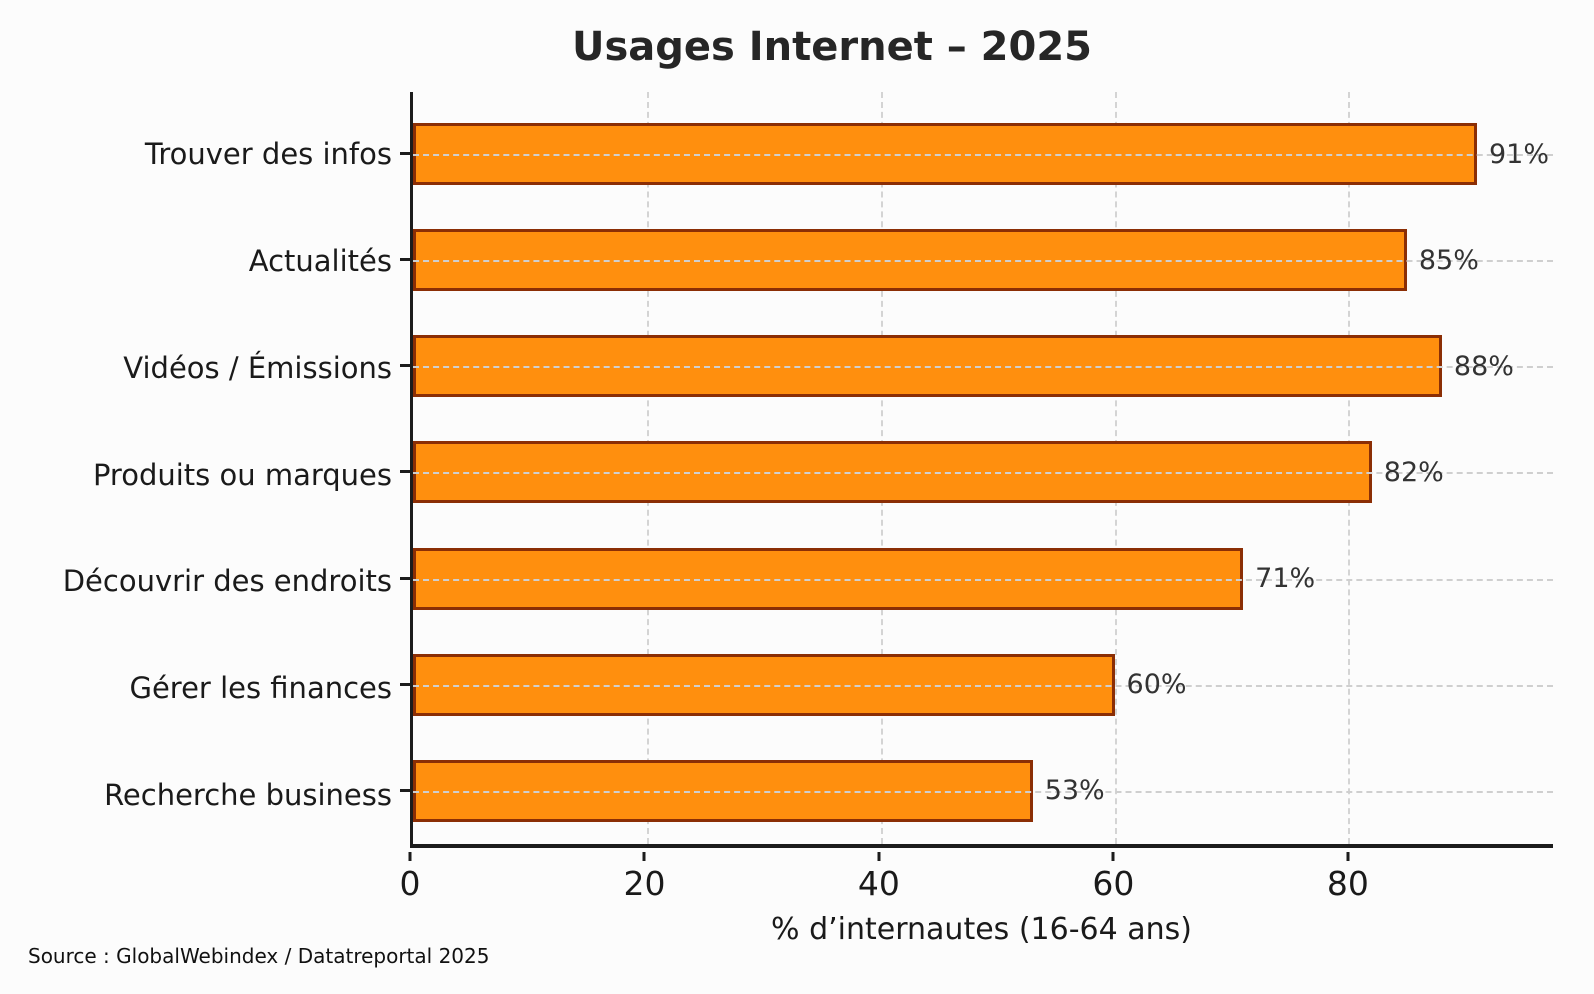 The width and height of the screenshot is (1594, 994). Describe the element at coordinates (260, 687) in the screenshot. I see `category-label: Gérer les finances` at that location.